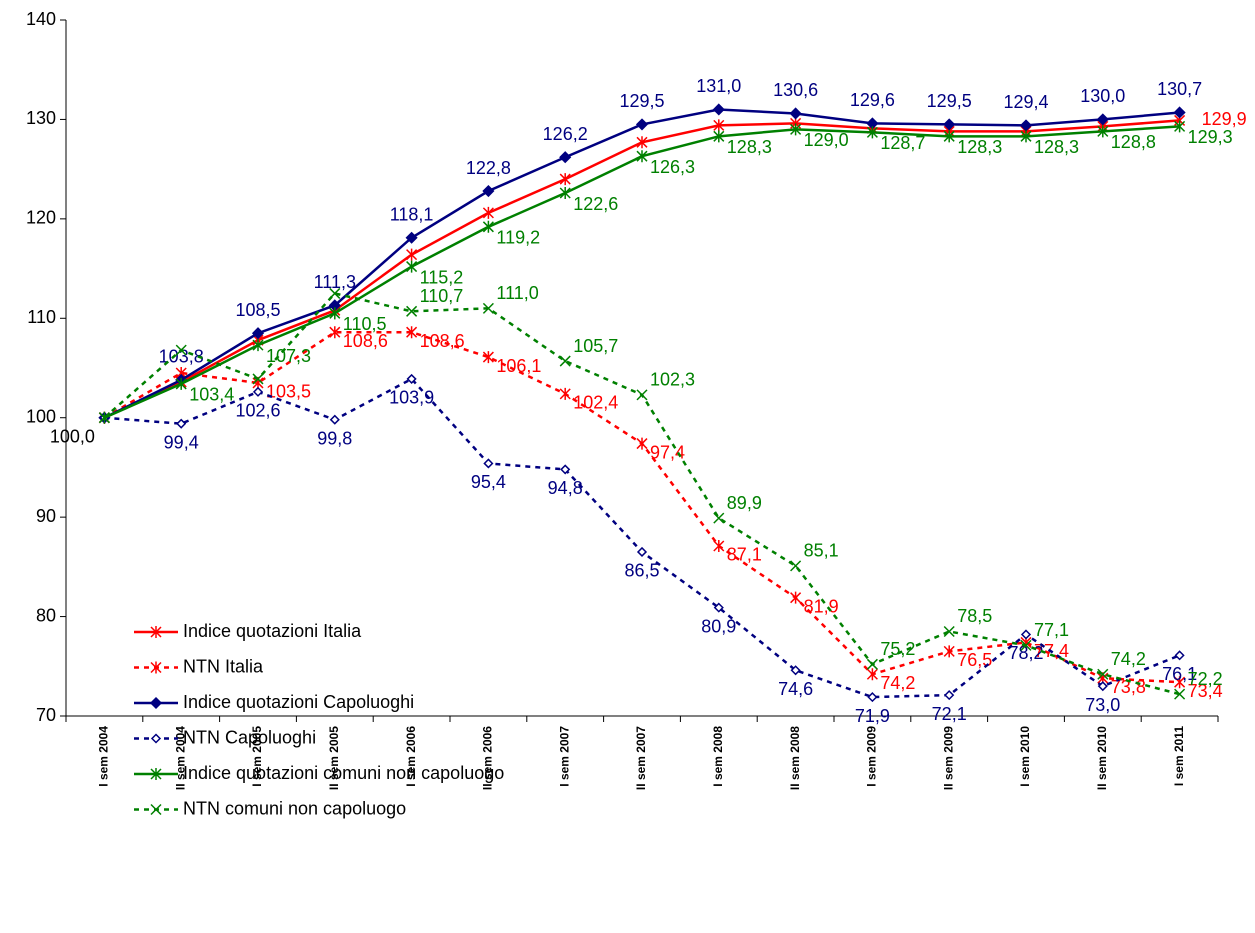  Describe the element at coordinates (41, 19) in the screenshot. I see `y-tick-label: 140` at that location.